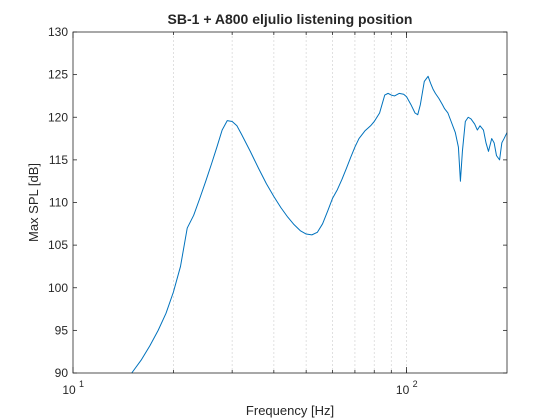 The image size is (560, 420). Describe the element at coordinates (58, 203) in the screenshot. I see `y-tick-label: 110` at that location.